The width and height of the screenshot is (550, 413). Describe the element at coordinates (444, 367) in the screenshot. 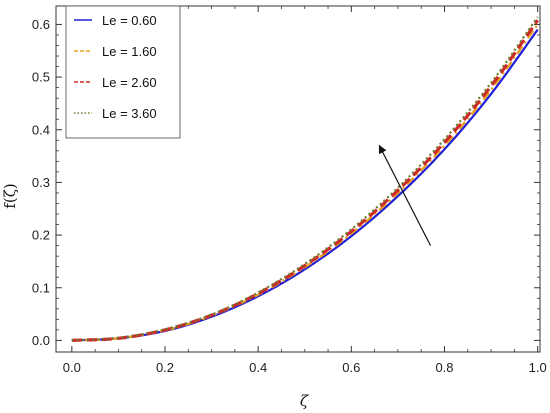

I see `x-tick-label: 0.8` at that location.